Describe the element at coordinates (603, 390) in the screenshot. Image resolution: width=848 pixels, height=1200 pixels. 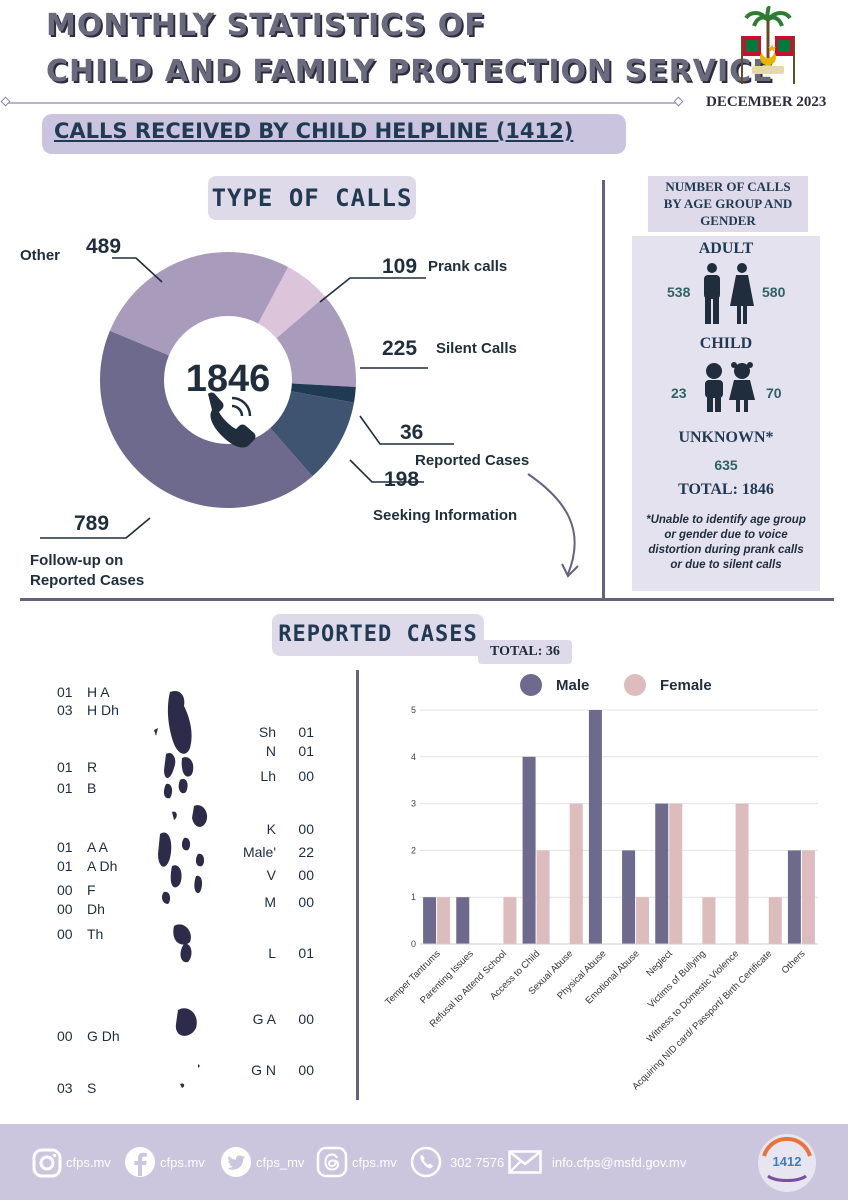
I see `section-divider-vertical` at that location.